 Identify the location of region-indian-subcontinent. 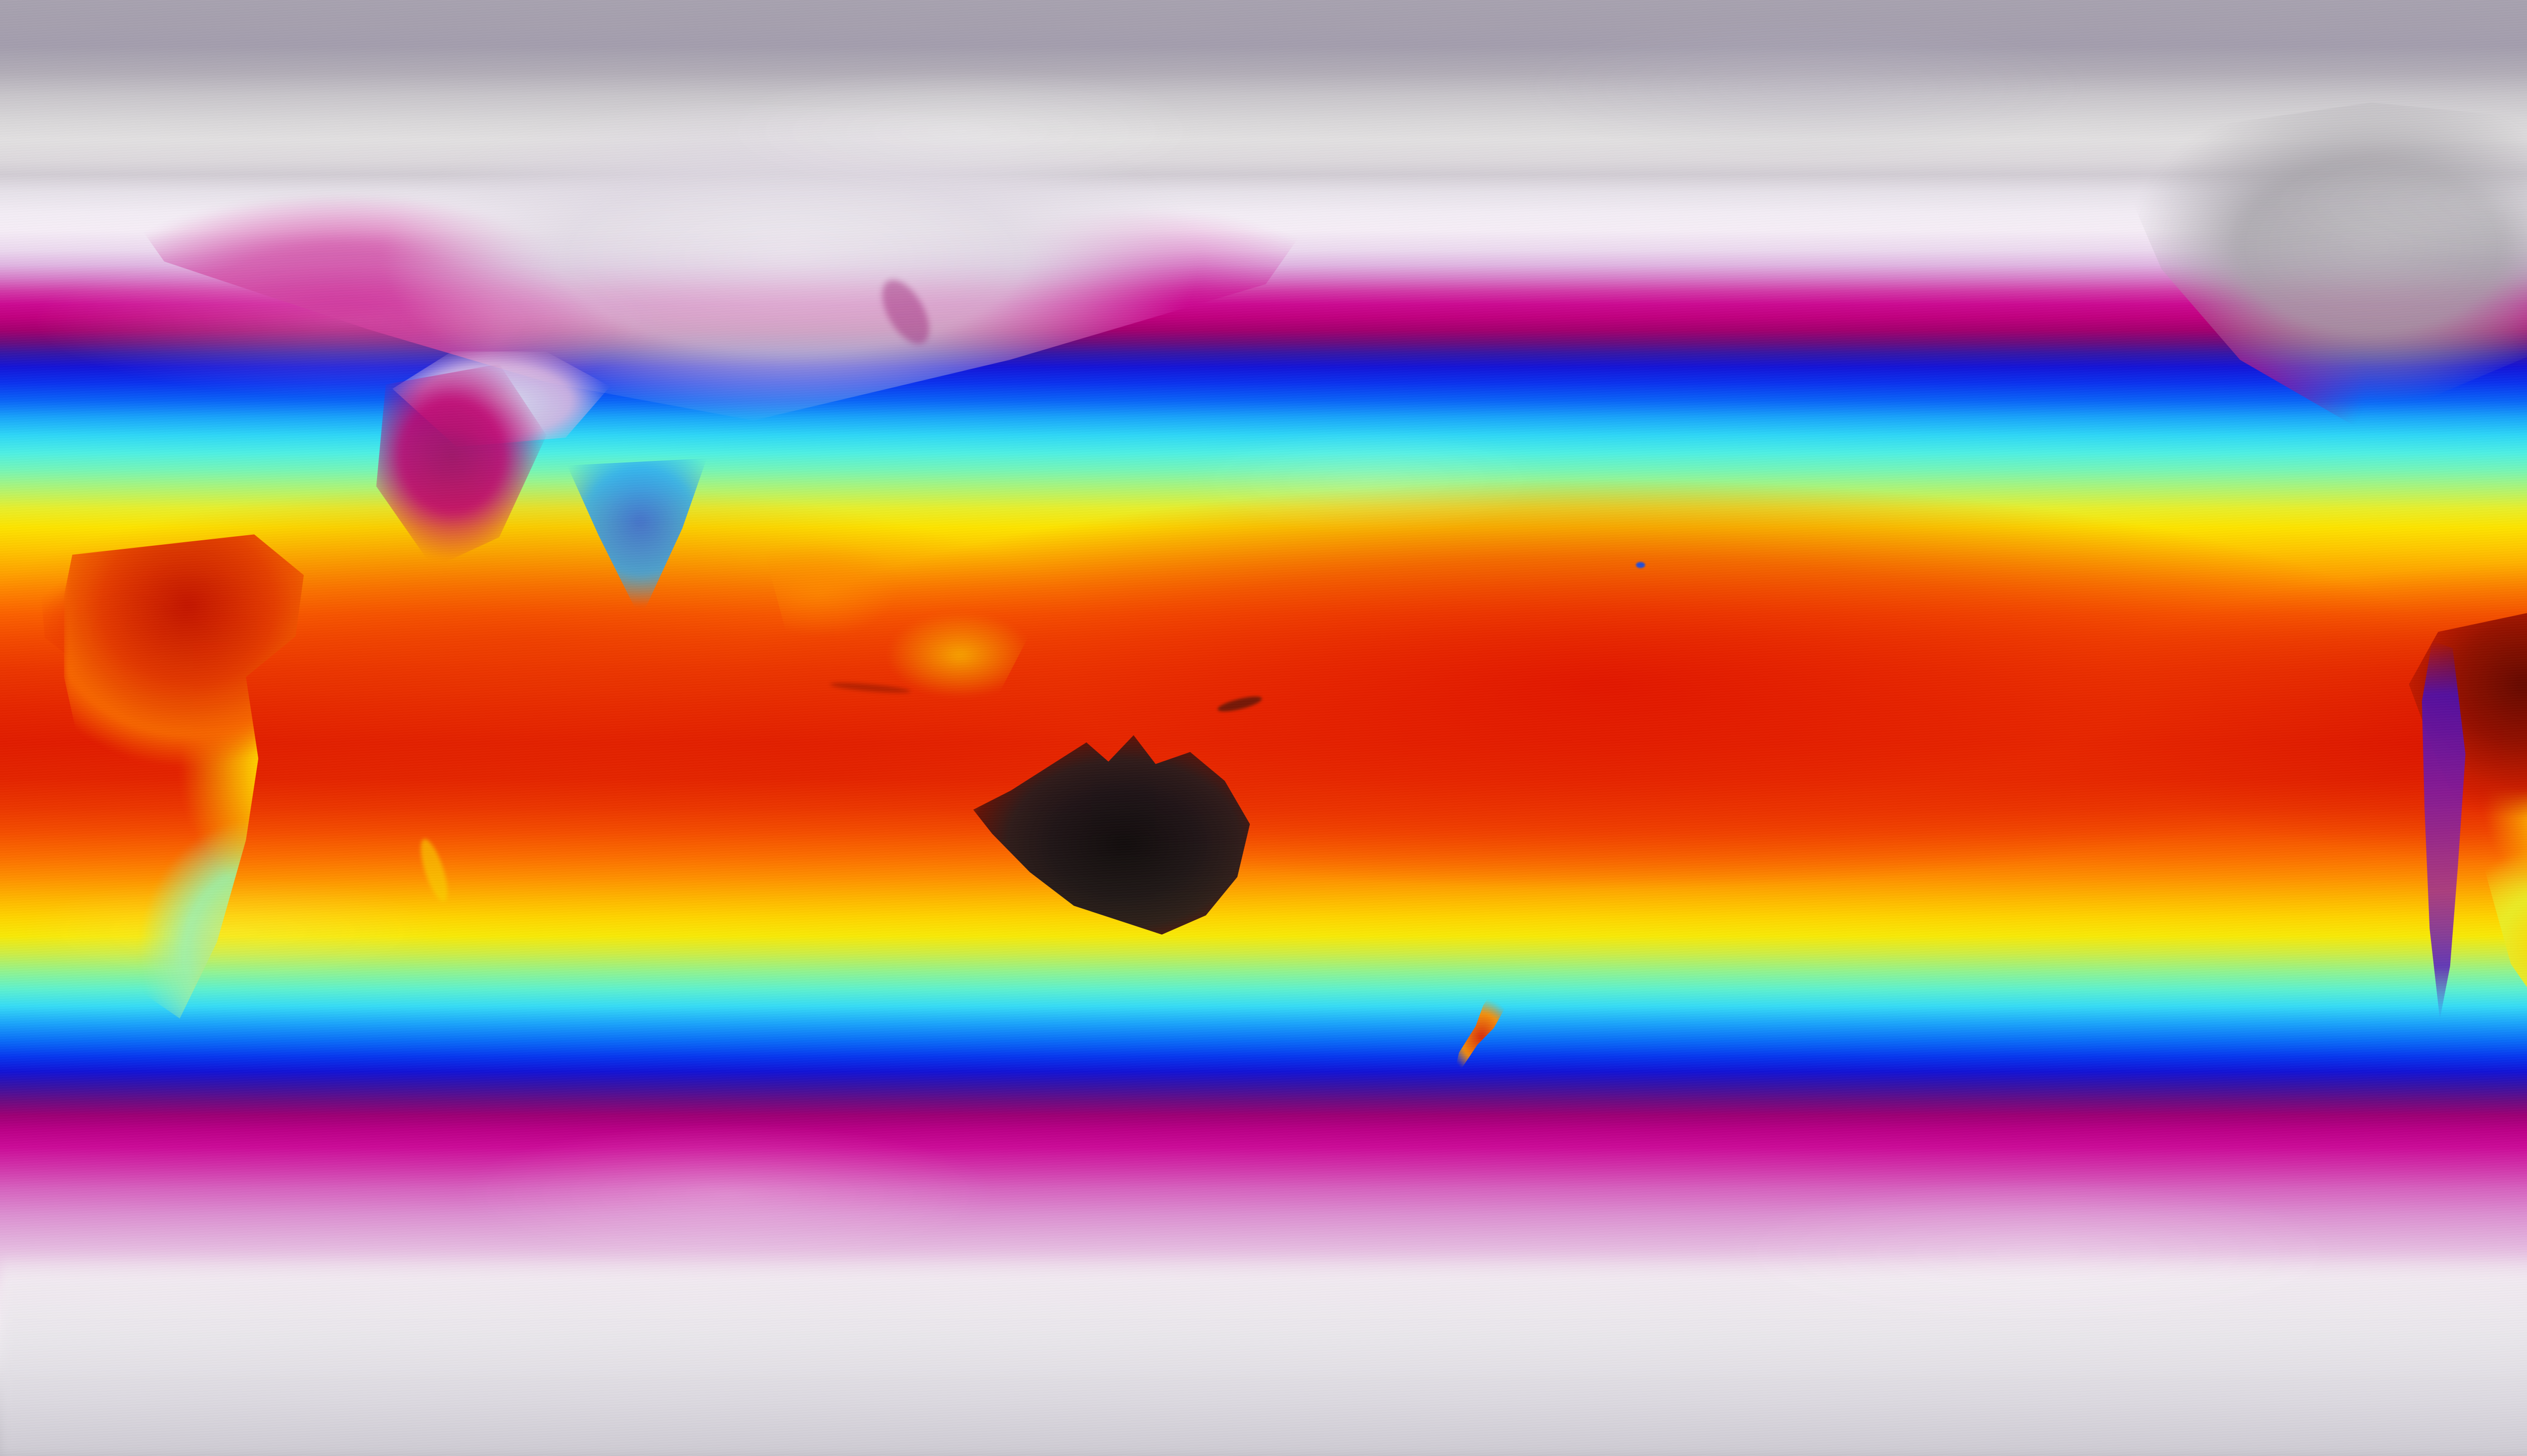
(637, 538).